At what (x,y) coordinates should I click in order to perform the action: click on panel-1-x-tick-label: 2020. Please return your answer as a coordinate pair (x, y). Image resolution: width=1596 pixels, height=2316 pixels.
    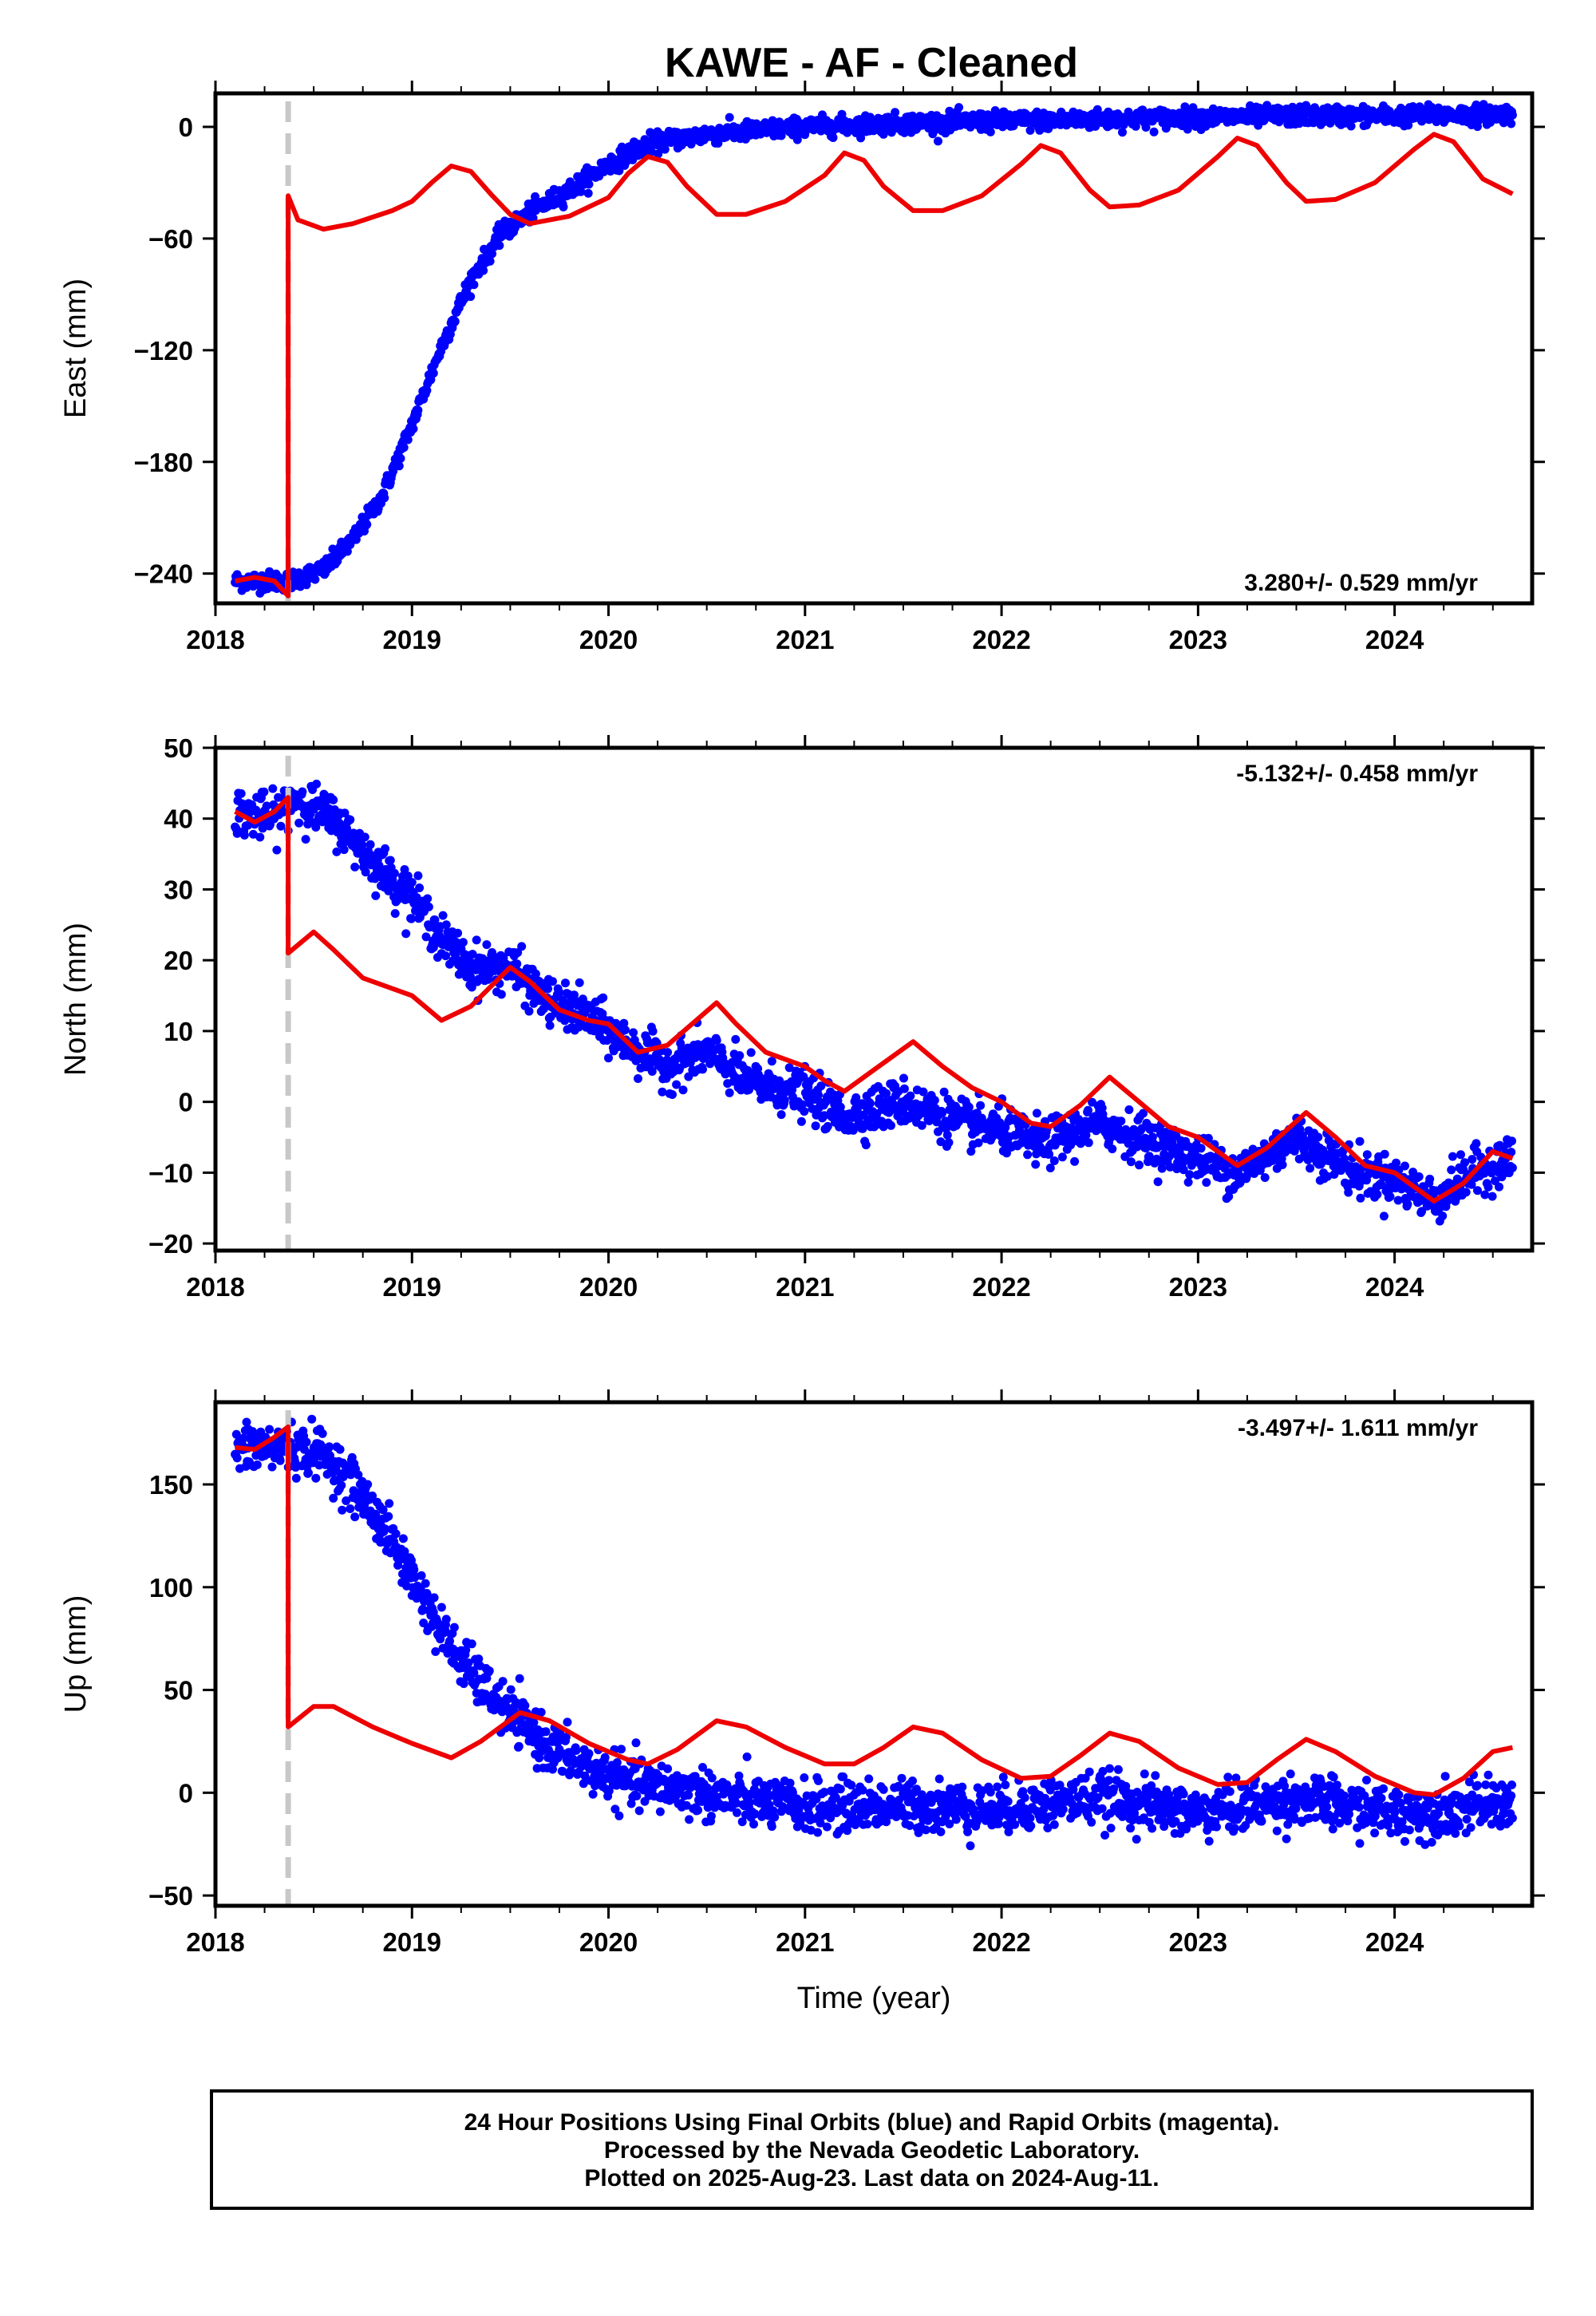
    Looking at the image, I should click on (608, 639).